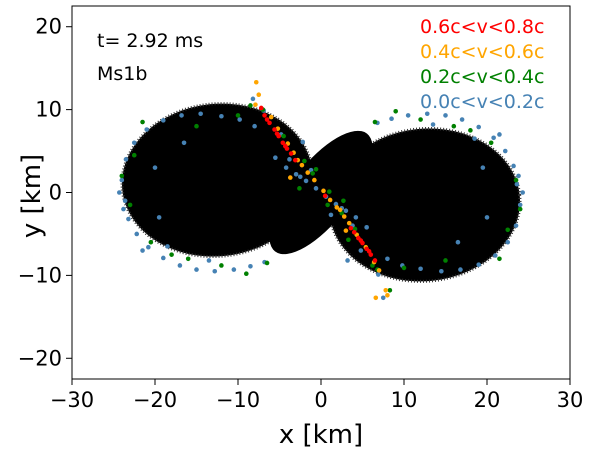 Image resolution: width=594 pixels, height=458 pixels. Describe the element at coordinates (48, 27) in the screenshot. I see `y-tick-label: 20` at that location.